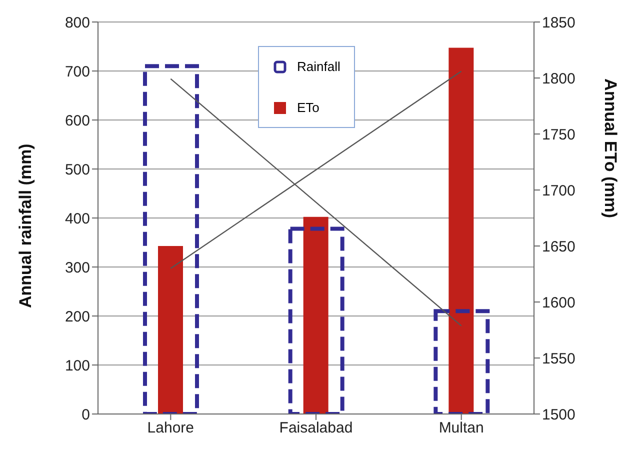 This screenshot has height=455, width=630. I want to click on y-tick-label: 100, so click(77, 365).